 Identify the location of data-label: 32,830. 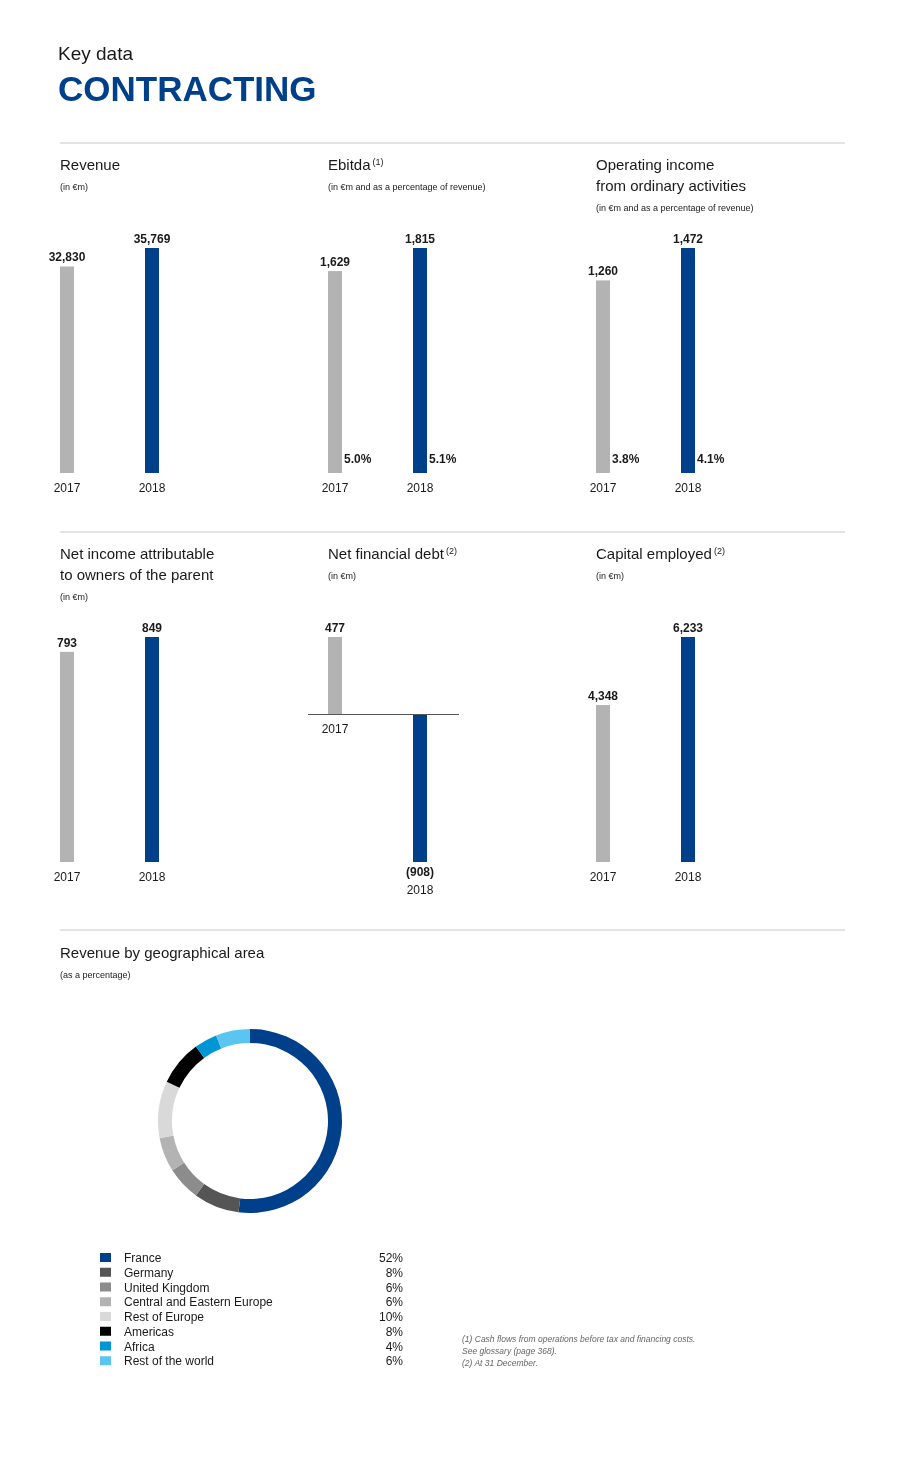
(67, 257).